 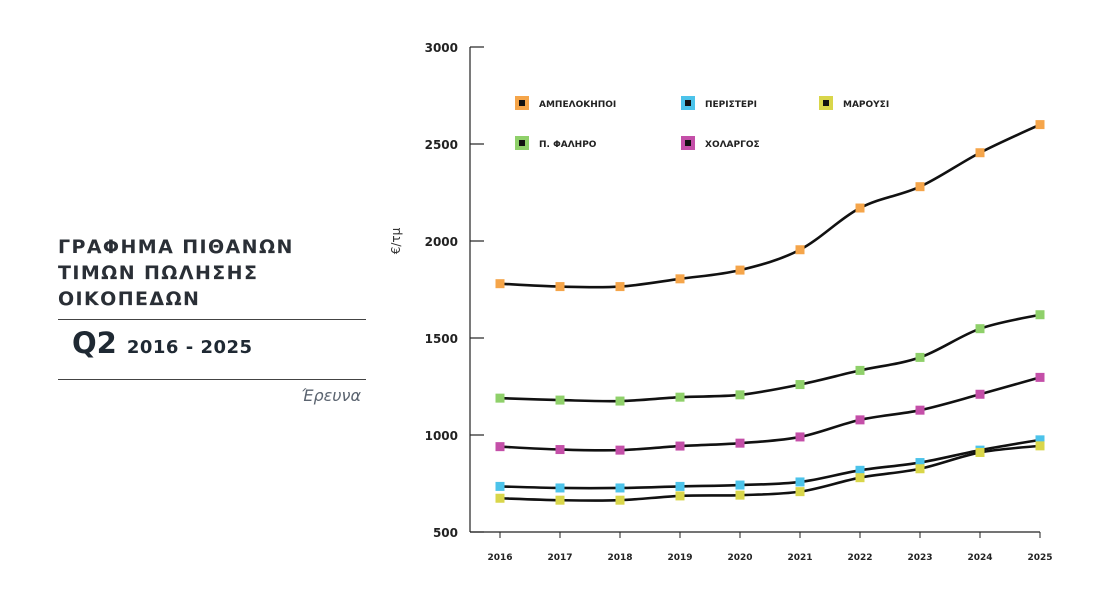 I want to click on years-label: 2016 - 2025, so click(x=189, y=347).